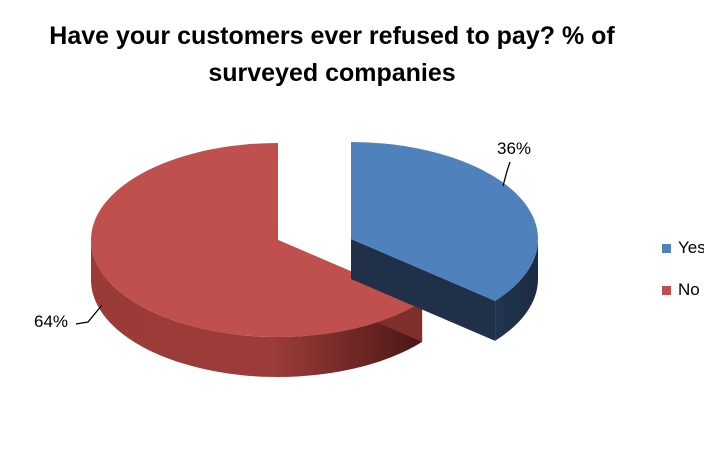 The image size is (704, 450). Describe the element at coordinates (51, 321) in the screenshot. I see `data-label-no: 64%` at that location.